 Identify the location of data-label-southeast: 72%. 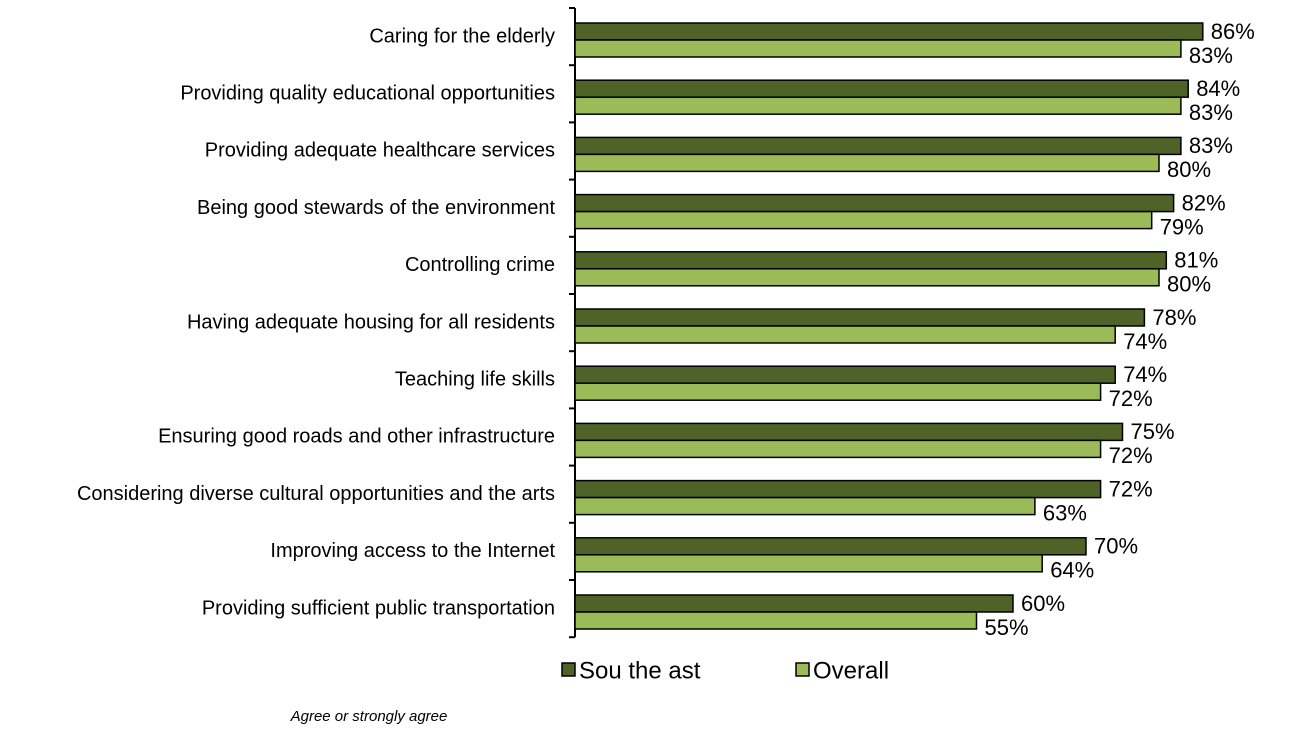
(1131, 488).